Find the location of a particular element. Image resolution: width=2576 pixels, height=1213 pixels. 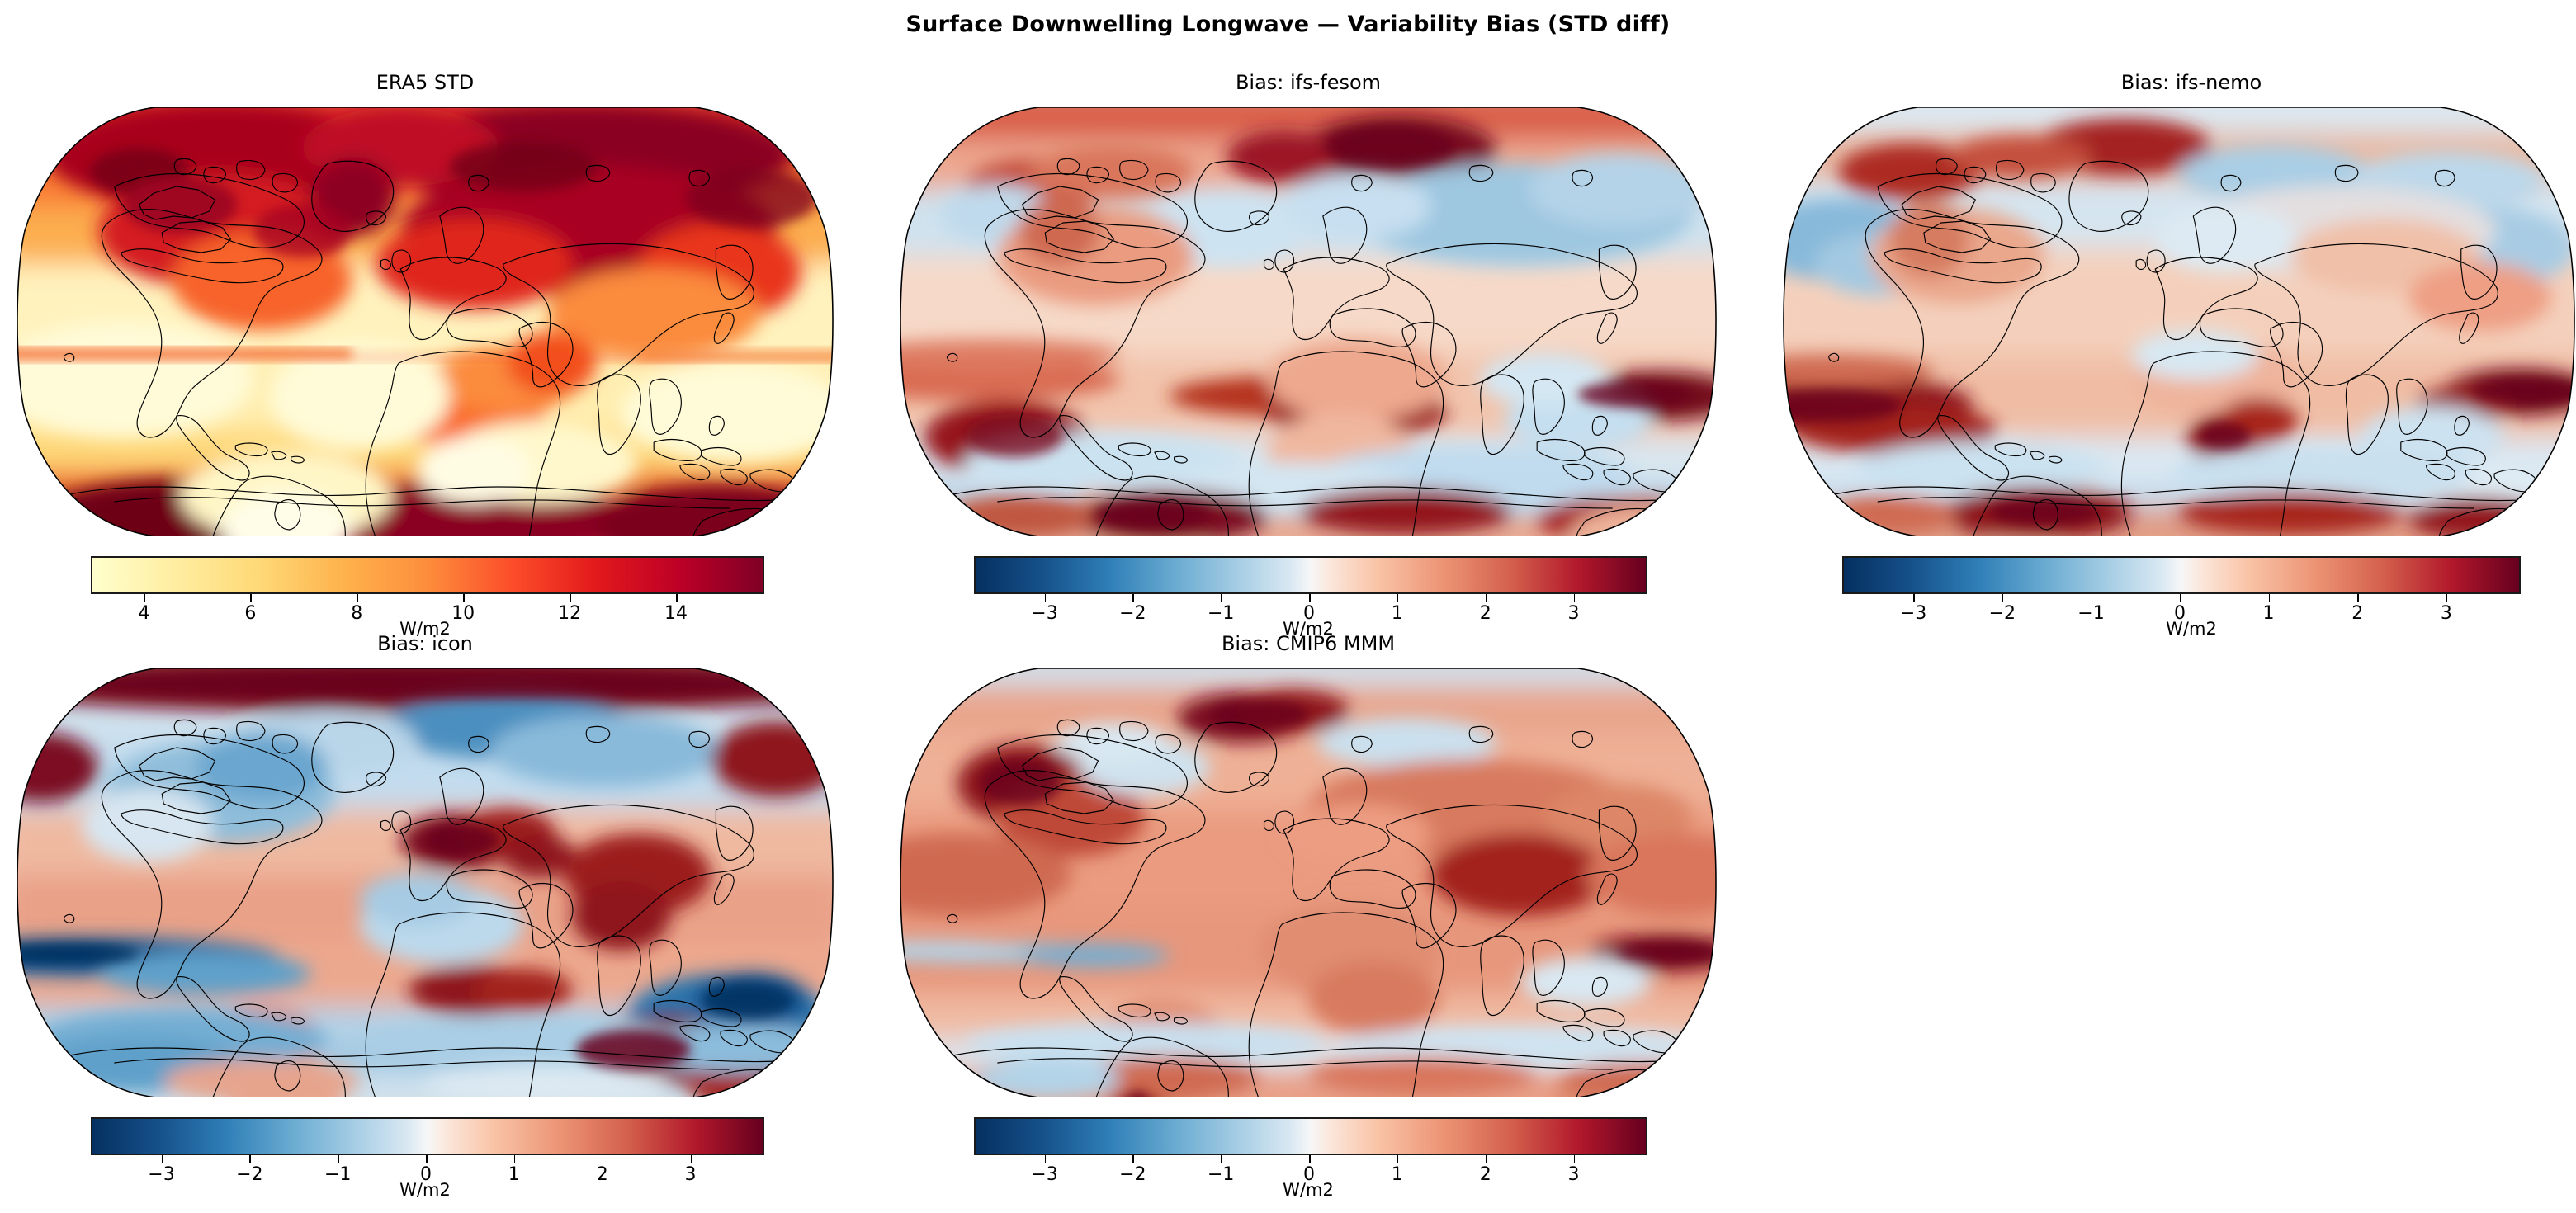

colorbar-ticks-bias-cmip6-mmm: −3 −2 −1 0 1 2 3 is located at coordinates (1309, 1171).